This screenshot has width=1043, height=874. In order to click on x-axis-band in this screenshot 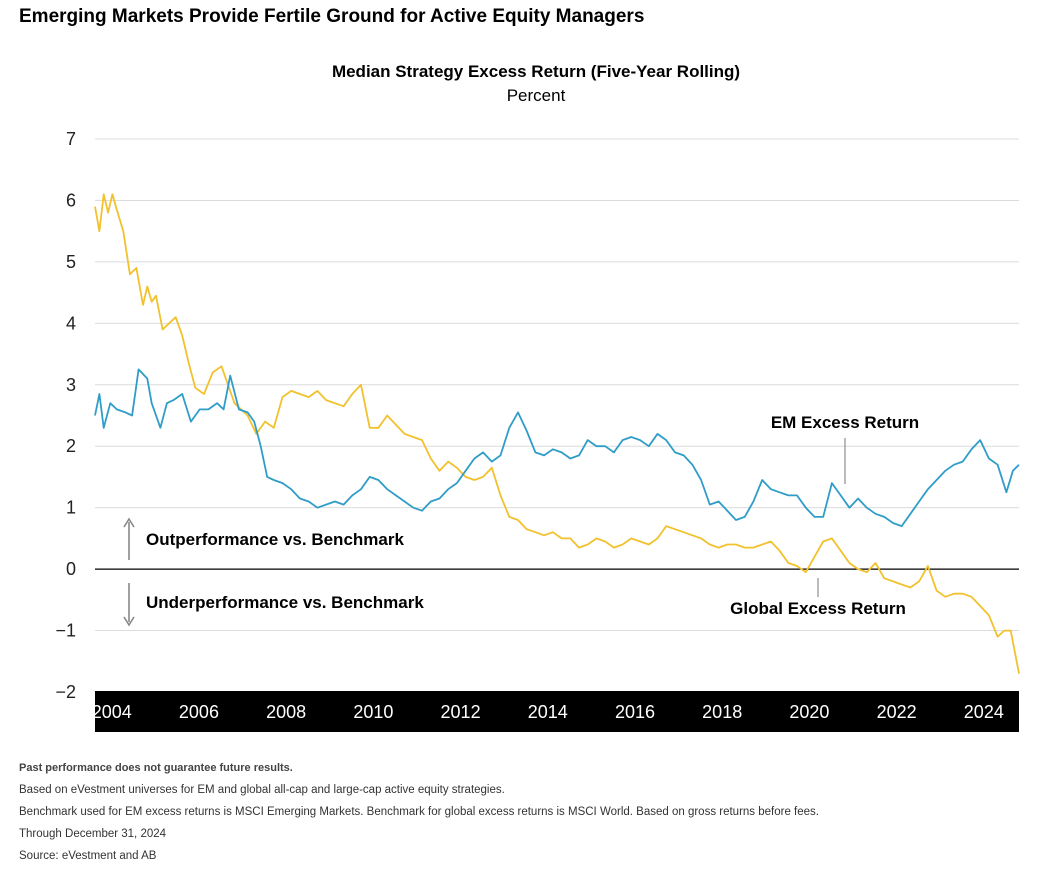, I will do `click(557, 711)`.